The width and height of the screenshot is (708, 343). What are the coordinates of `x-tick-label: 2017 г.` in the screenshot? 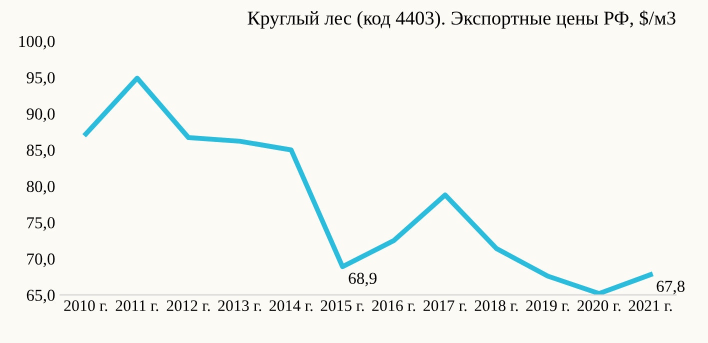 It's located at (445, 306).